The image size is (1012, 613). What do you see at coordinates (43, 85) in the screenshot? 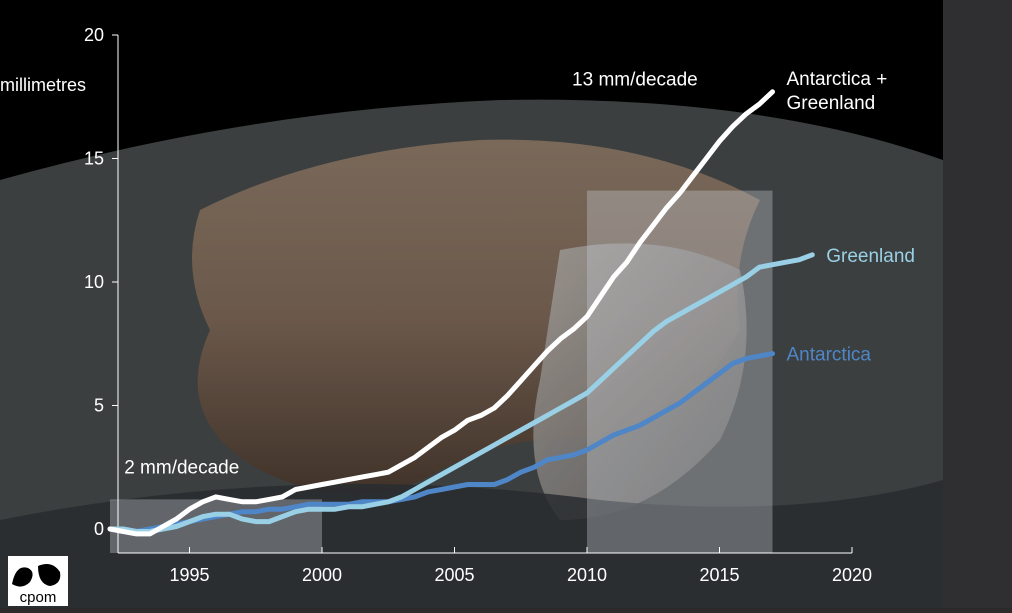
I see `y-axis-label: millimetres` at bounding box center [43, 85].